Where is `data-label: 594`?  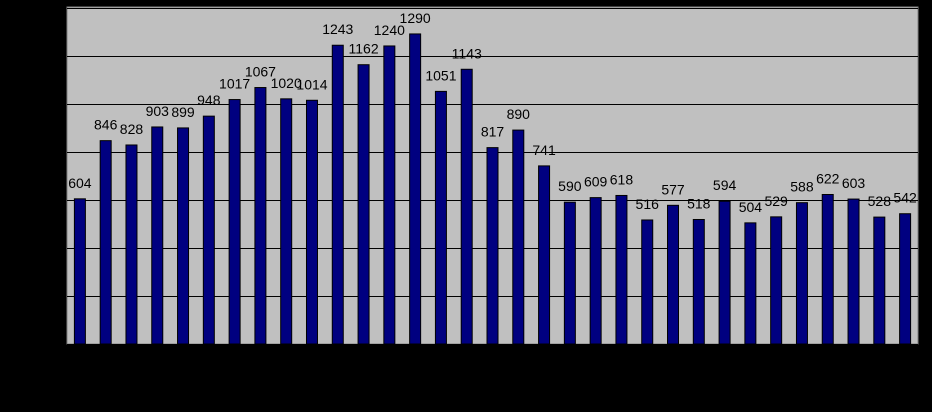
data-label: 594 is located at coordinates (725, 185).